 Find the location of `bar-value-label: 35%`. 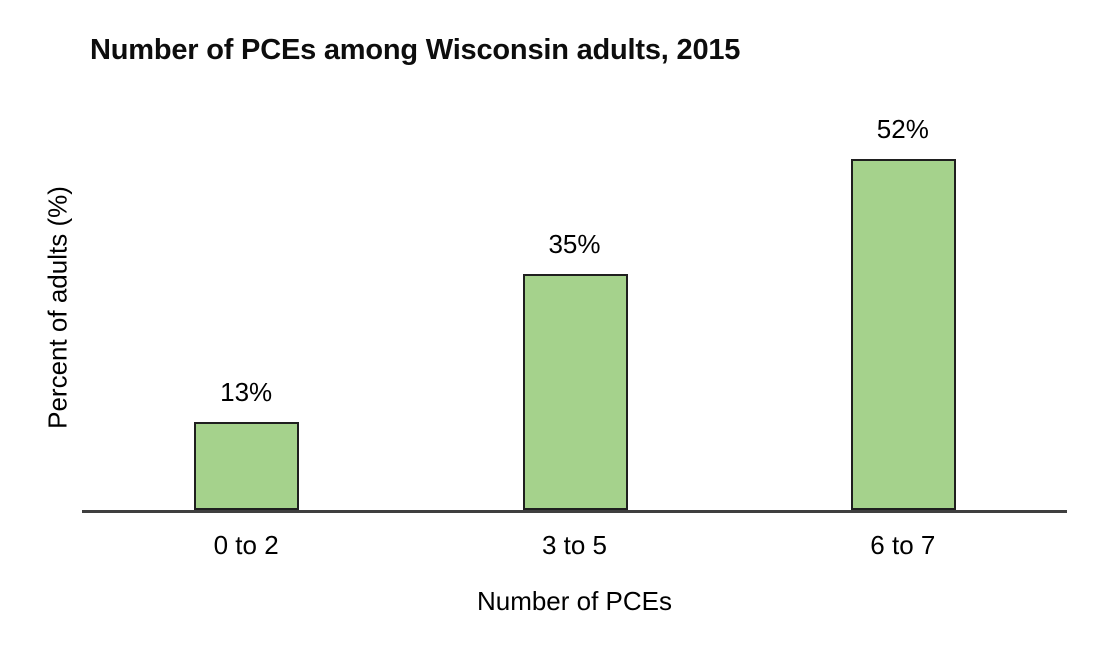

bar-value-label: 35% is located at coordinates (574, 244).